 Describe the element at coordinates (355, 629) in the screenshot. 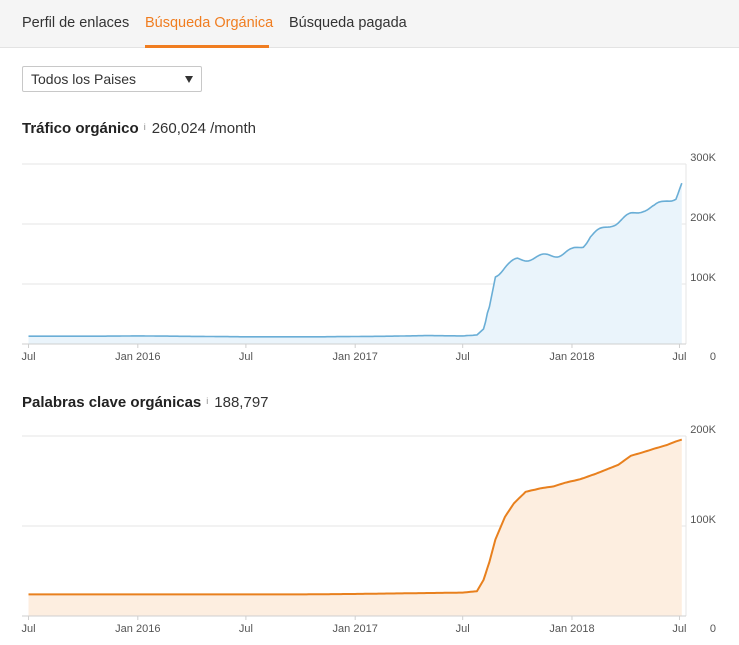

I see `keywords-x-tick-label: Jan 2017` at that location.